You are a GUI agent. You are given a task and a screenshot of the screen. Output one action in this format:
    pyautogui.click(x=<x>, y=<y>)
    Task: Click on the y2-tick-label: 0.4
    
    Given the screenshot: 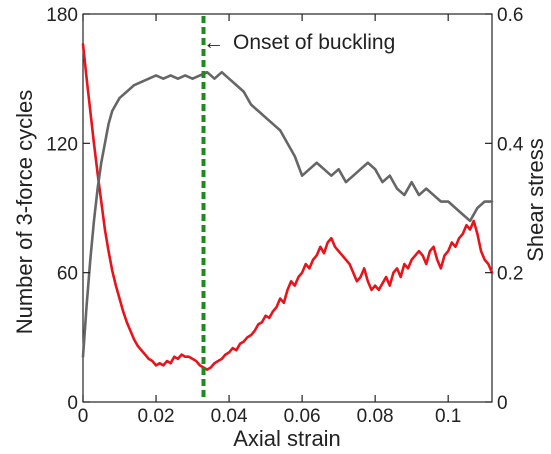 What is the action you would take?
    pyautogui.click(x=510, y=144)
    